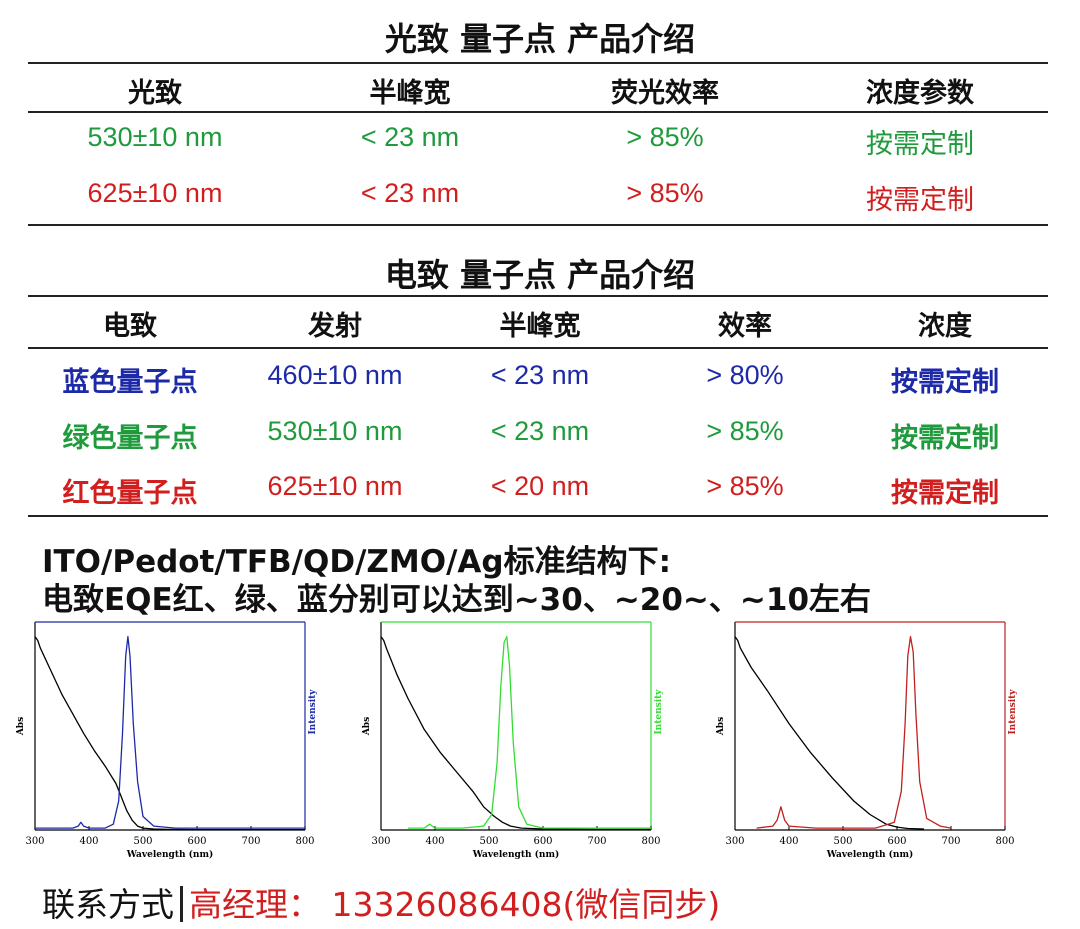 The width and height of the screenshot is (1080, 929). Describe the element at coordinates (945, 382) in the screenshot. I see `el-row1-concentration: 按需定制` at that location.